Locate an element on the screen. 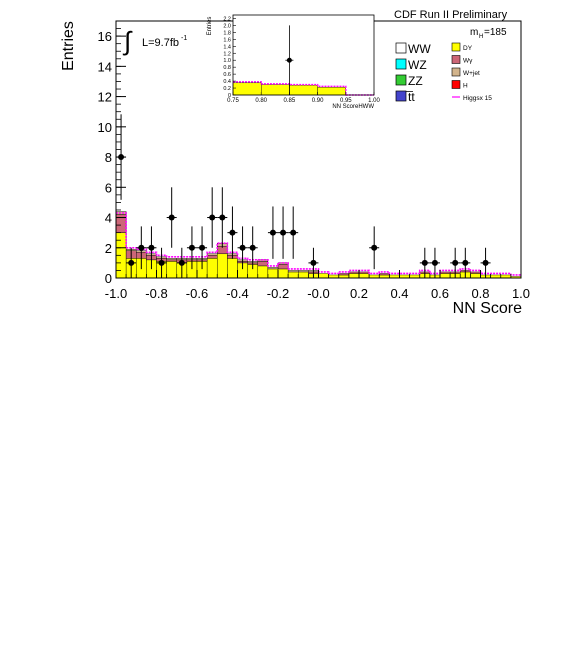 The height and width of the screenshot is (667, 567). legend-left-column: WW WZ ZZ t̅t is located at coordinates (413, 73).